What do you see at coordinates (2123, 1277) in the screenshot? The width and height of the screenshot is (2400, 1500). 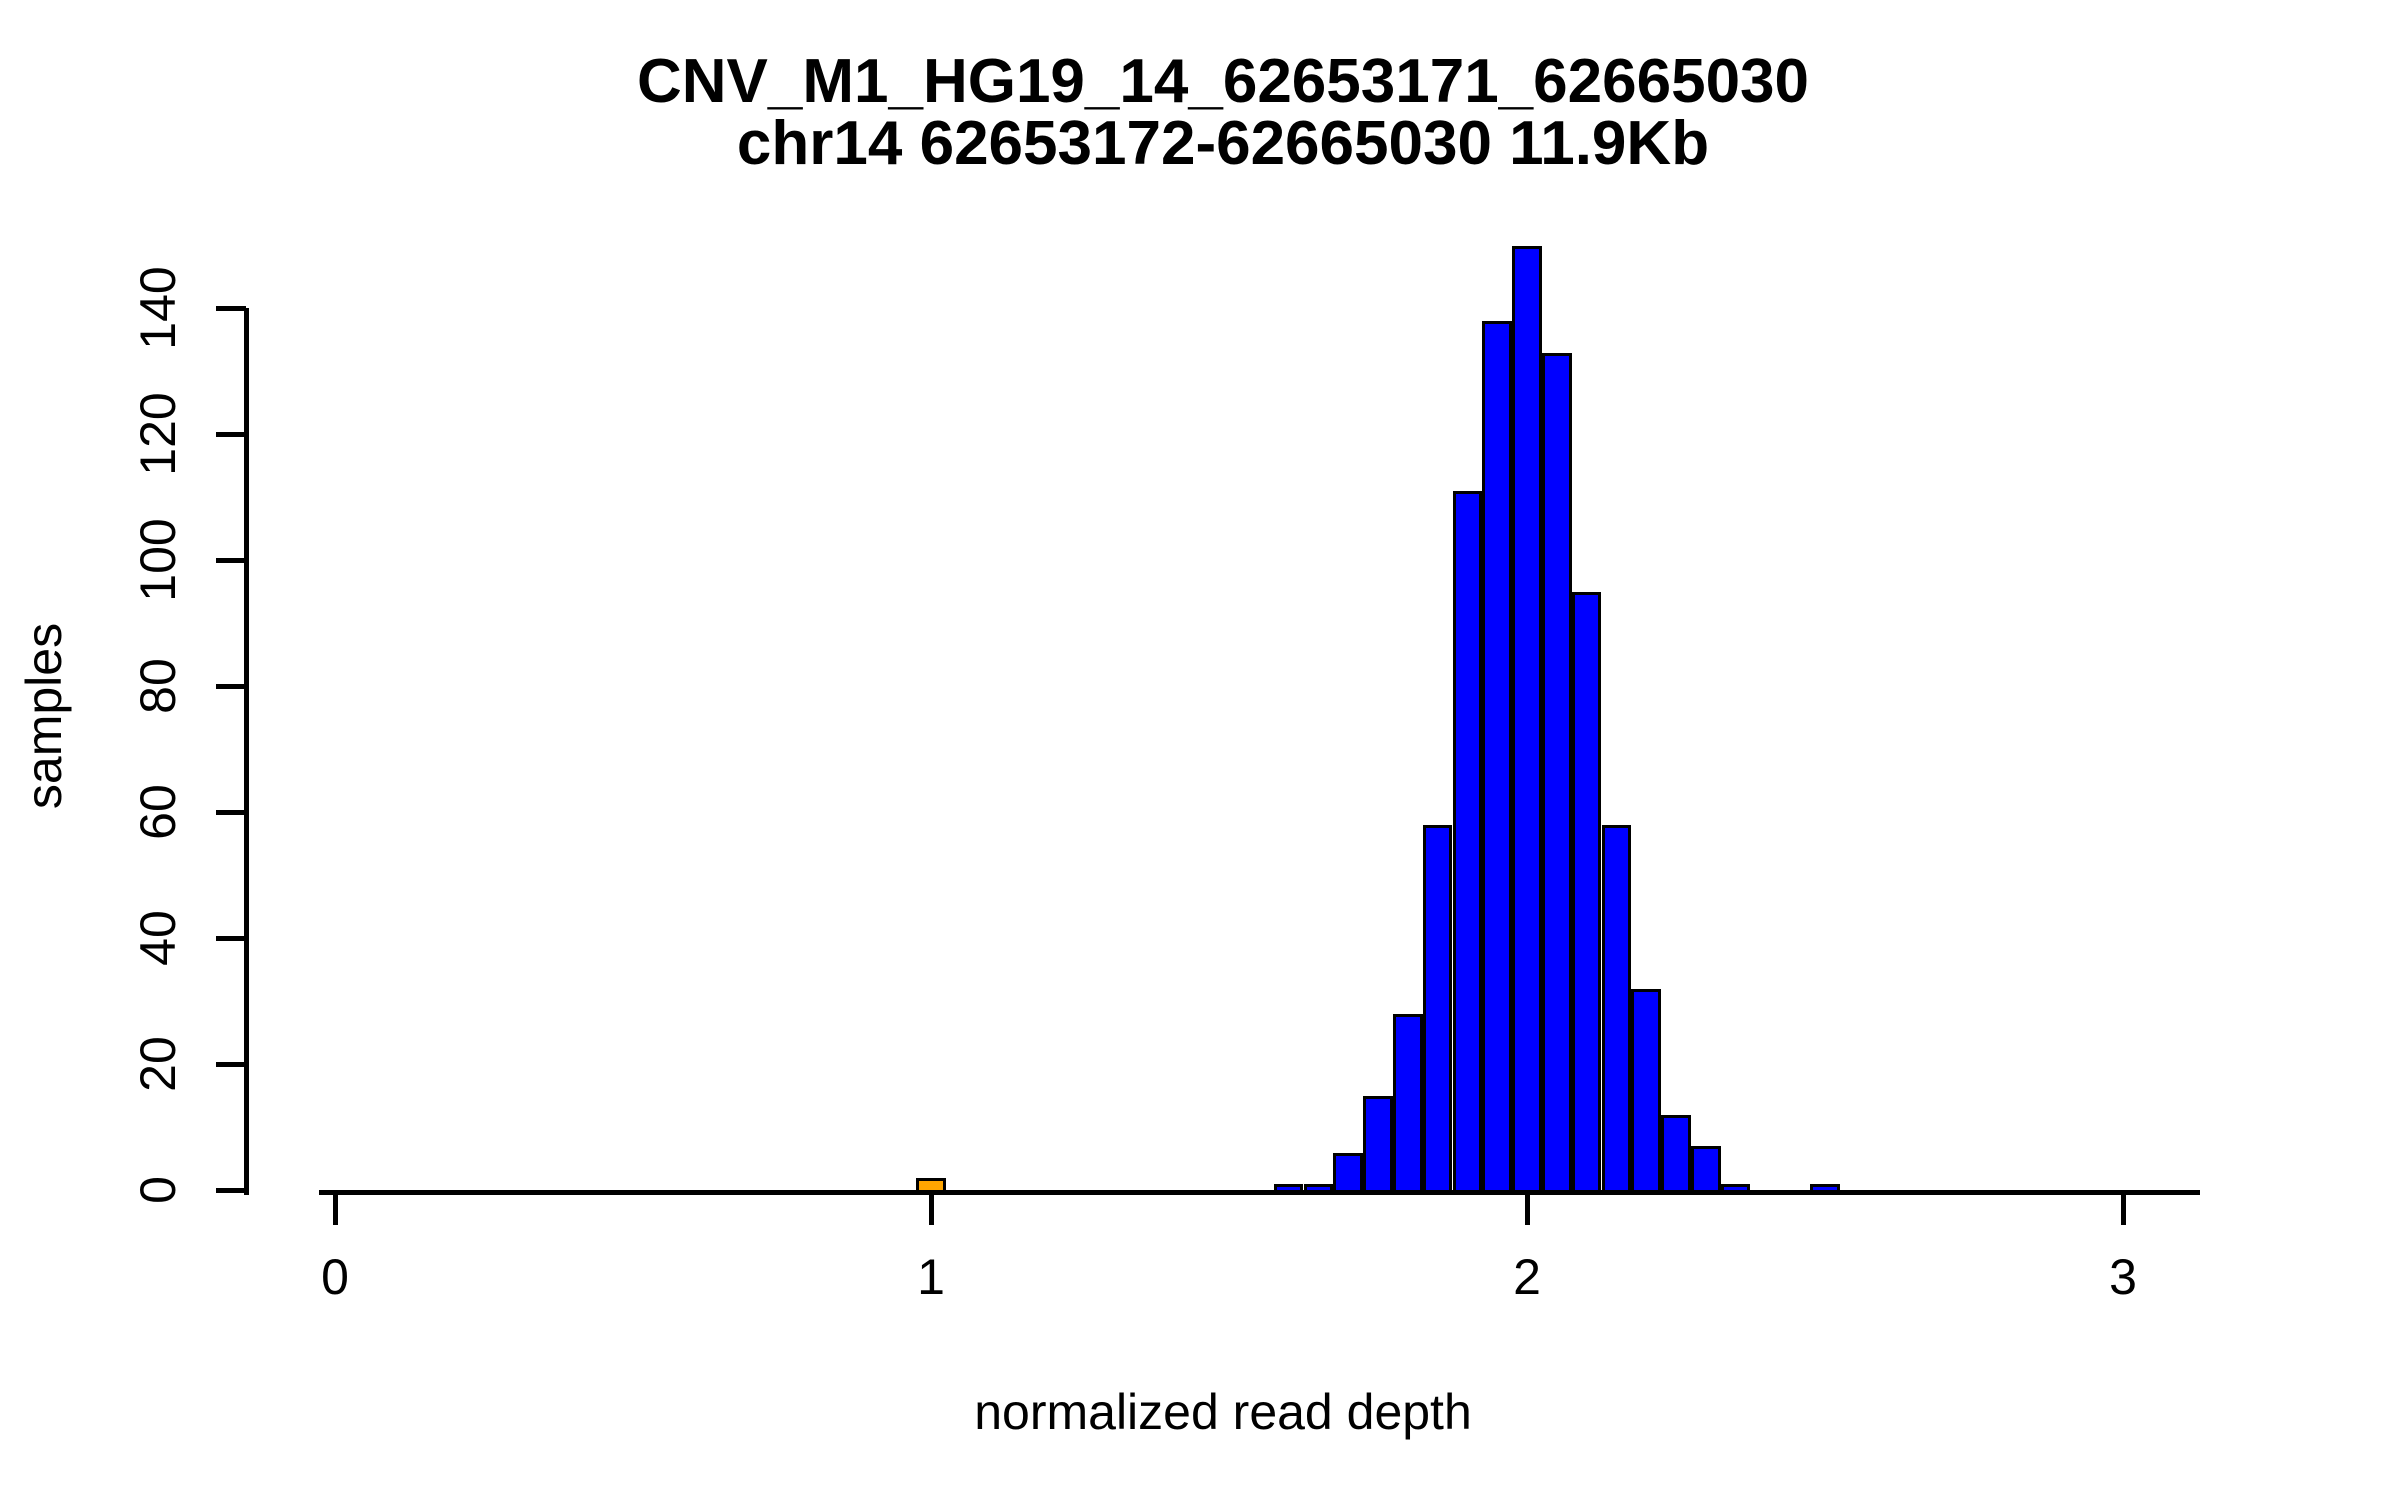 I see `x-tick-label: 3` at bounding box center [2123, 1277].